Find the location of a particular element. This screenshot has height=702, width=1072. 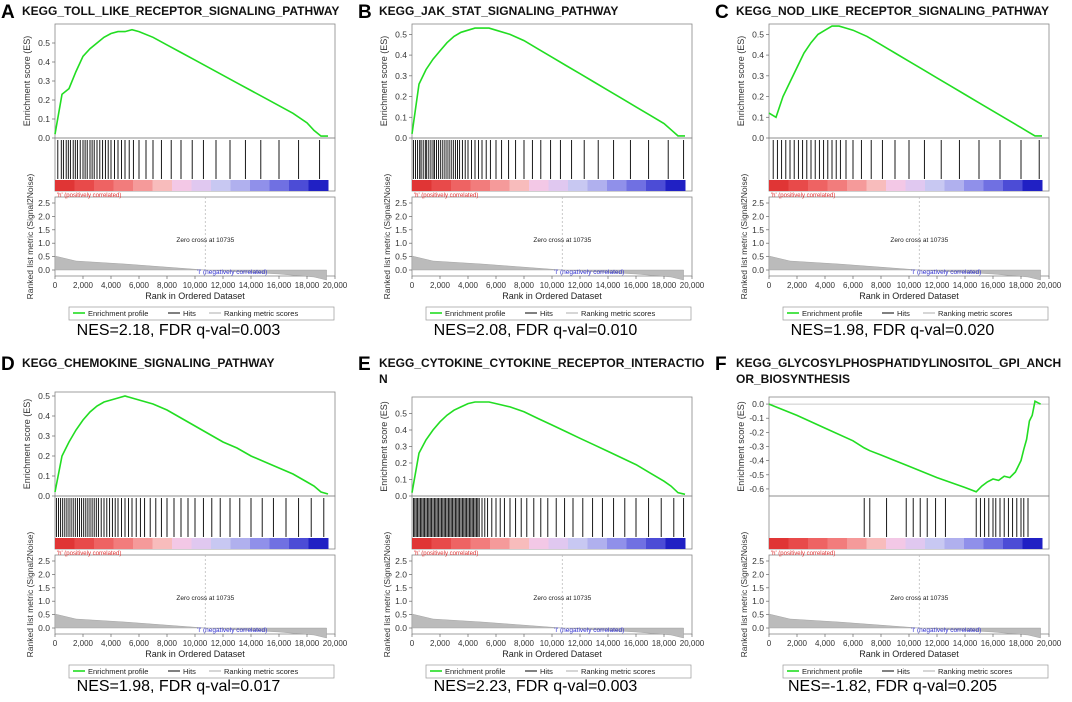

positive-correlated-label: 'h' (positively correlated) is located at coordinates (89, 196).